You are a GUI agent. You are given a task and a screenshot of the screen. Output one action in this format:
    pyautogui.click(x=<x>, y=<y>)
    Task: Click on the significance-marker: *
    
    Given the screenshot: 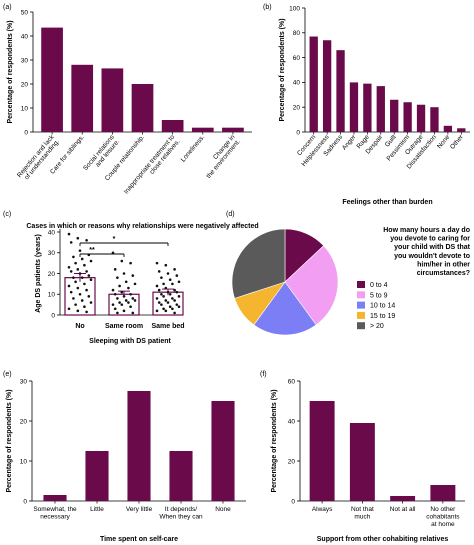 What is the action you would take?
    pyautogui.click(x=114, y=239)
    